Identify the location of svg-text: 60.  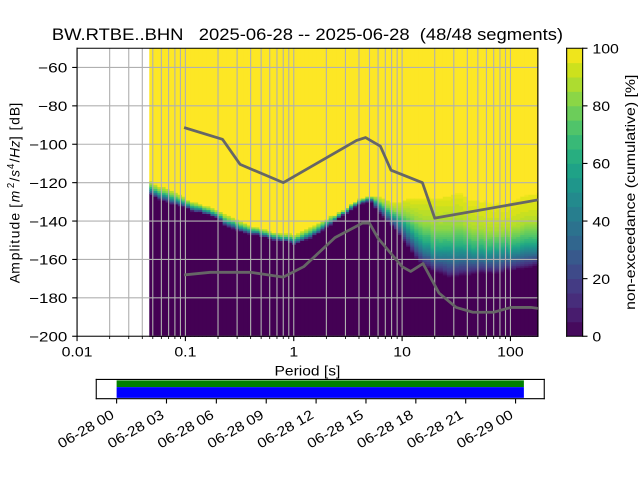
(601, 164).